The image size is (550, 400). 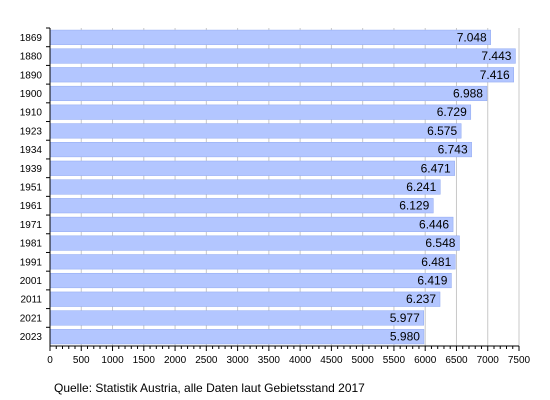 I want to click on value-label-2021: 5.977, so click(x=405, y=318).